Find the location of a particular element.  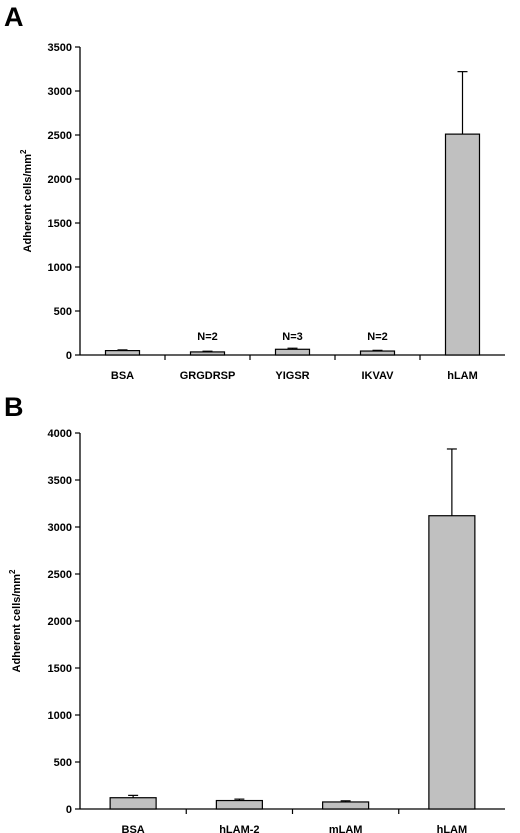

chart-b-y-tick-label: 1000 is located at coordinates (60, 716).